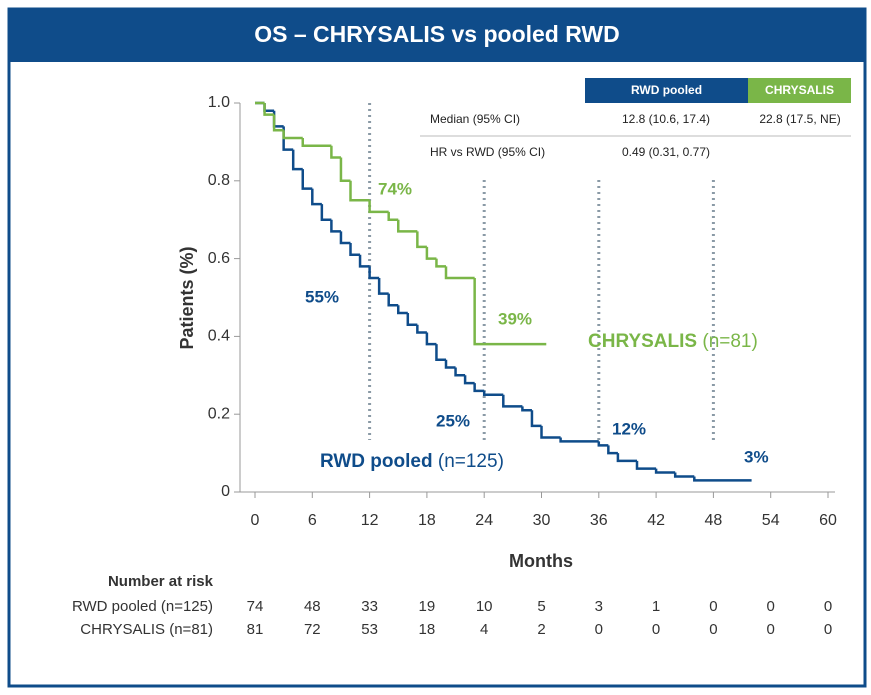 This screenshot has height=695, width=871. What do you see at coordinates (666, 119) in the screenshot?
I see `table-cell: 12.8 (10.6, 17.4)` at bounding box center [666, 119].